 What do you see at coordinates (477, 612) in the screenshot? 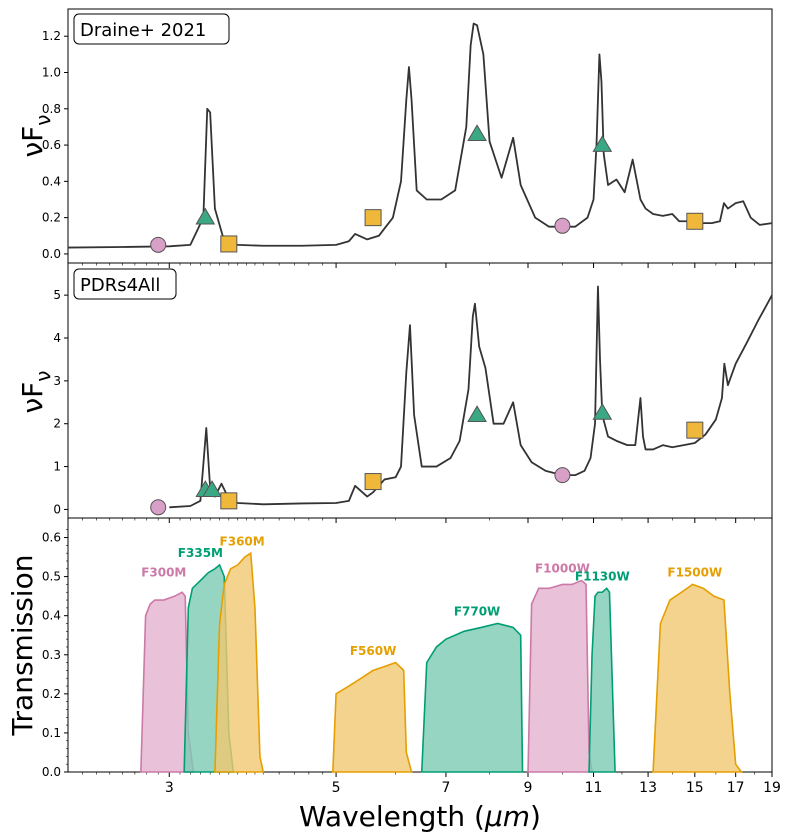
I see `filter-label-f770w: F770W` at bounding box center [477, 612].